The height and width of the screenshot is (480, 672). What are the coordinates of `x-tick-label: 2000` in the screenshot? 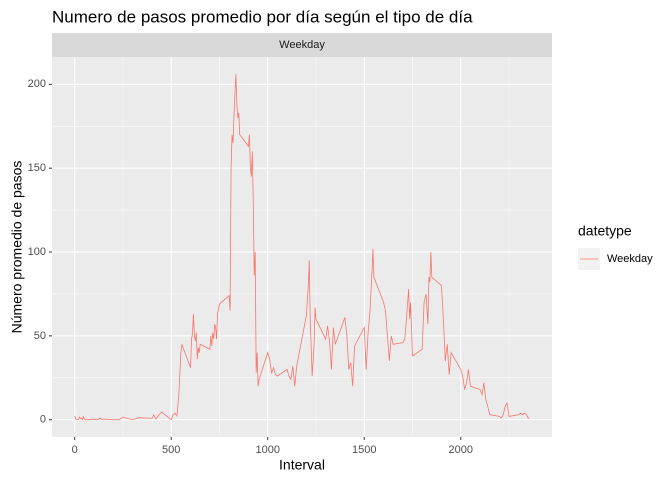 It's located at (461, 450).